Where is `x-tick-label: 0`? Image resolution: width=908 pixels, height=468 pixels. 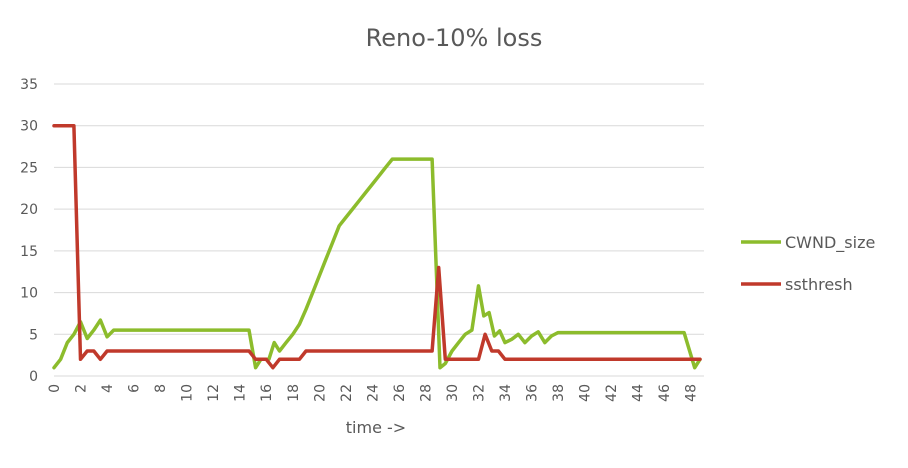 x-tick-label: 0 is located at coordinates (55, 388).